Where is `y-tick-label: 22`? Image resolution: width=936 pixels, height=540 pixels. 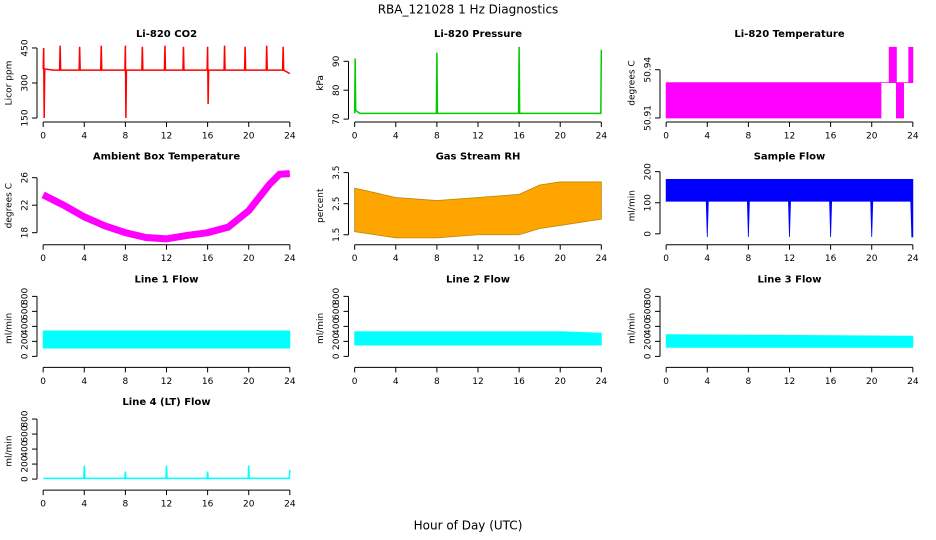 y-tick-label: 22 is located at coordinates (26, 204).